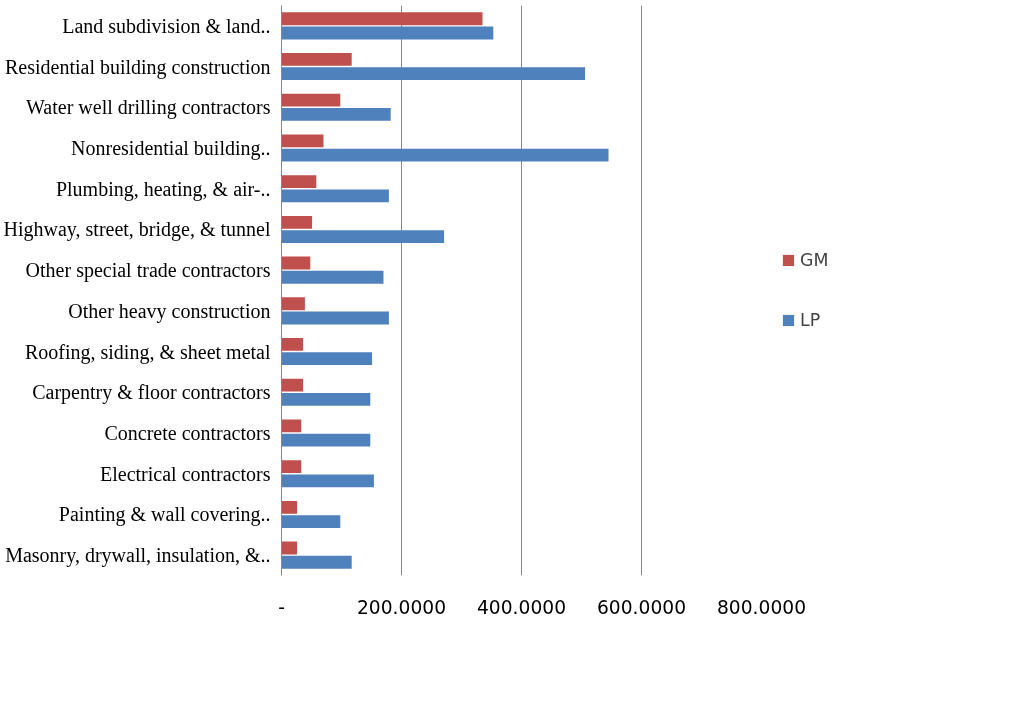 Image resolution: width=1034 pixels, height=711 pixels. I want to click on y-tick-label: Painting & wall covering.., so click(164, 515).